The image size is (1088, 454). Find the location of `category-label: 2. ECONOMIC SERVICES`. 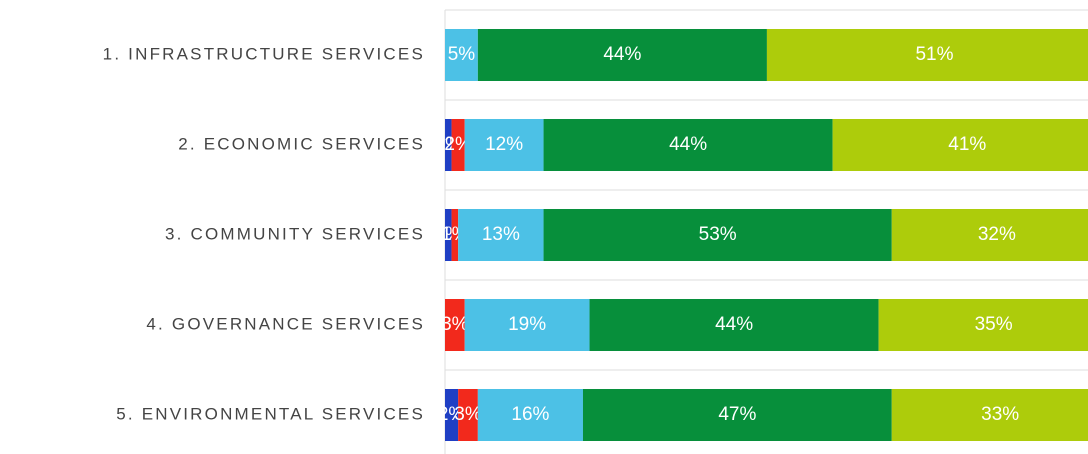

category-label: 2. ECONOMIC SERVICES is located at coordinates (301, 143).